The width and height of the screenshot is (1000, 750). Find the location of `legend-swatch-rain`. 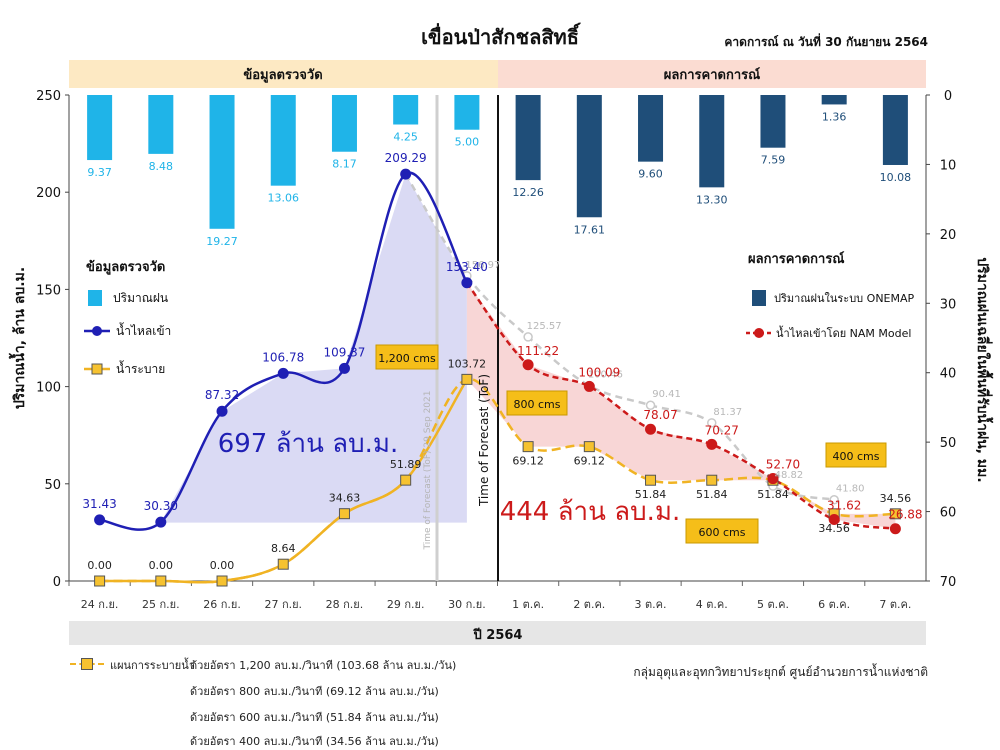

legend-swatch-rain is located at coordinates (95, 298).